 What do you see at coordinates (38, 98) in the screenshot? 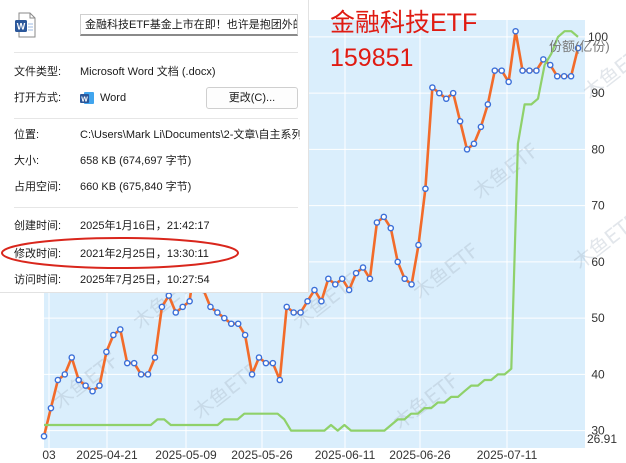
I see `open-with-label: 打开方式:` at bounding box center [38, 98].